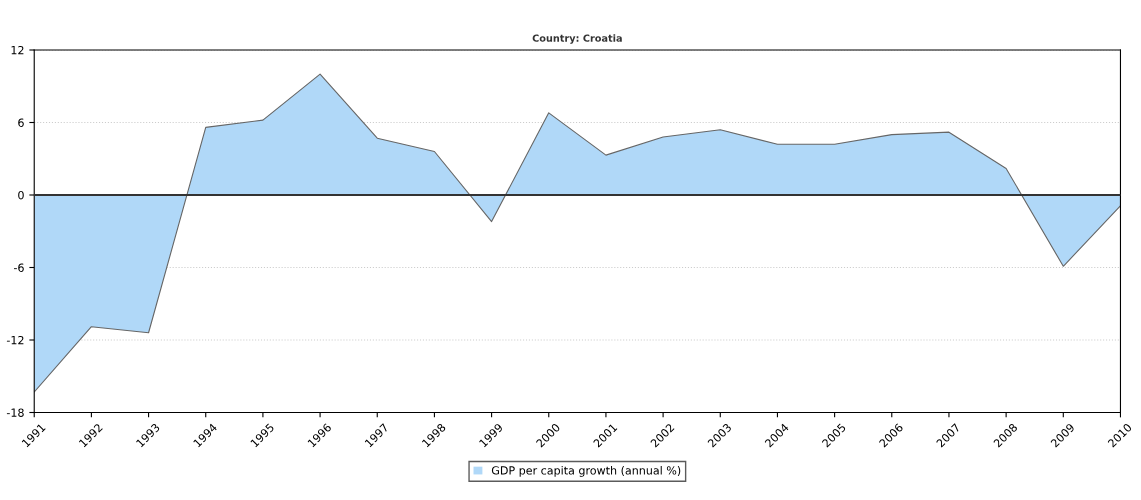 This screenshot has height=500, width=1141. Describe the element at coordinates (15, 412) in the screenshot. I see `y-tick-label: -18` at that location.